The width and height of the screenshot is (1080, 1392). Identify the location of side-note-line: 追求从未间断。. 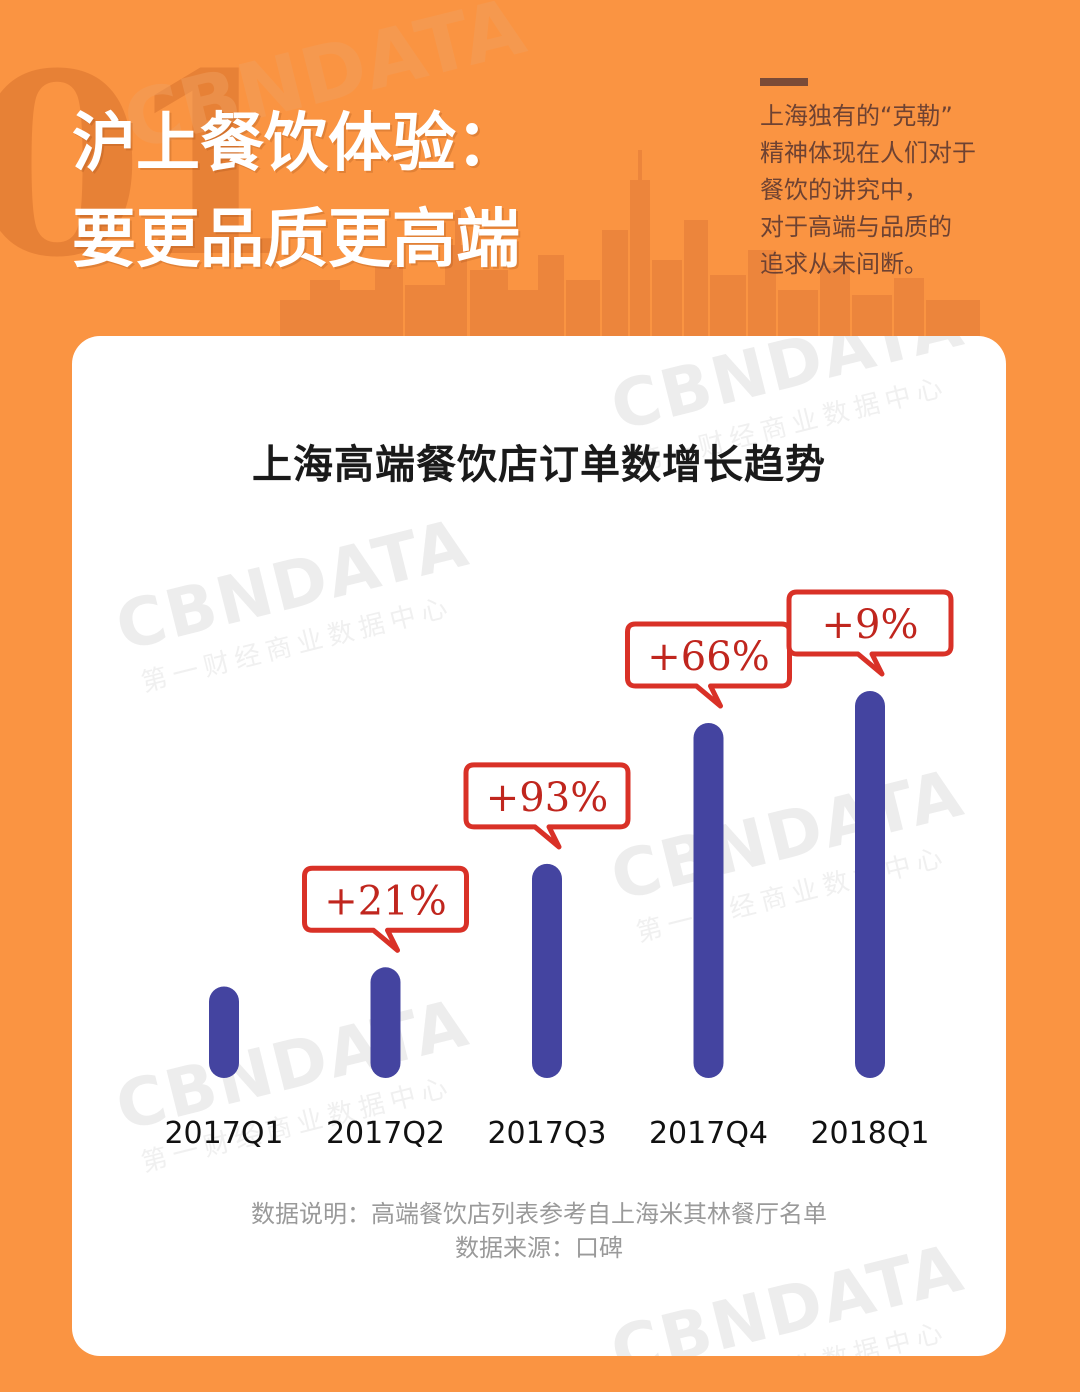
(844, 264).